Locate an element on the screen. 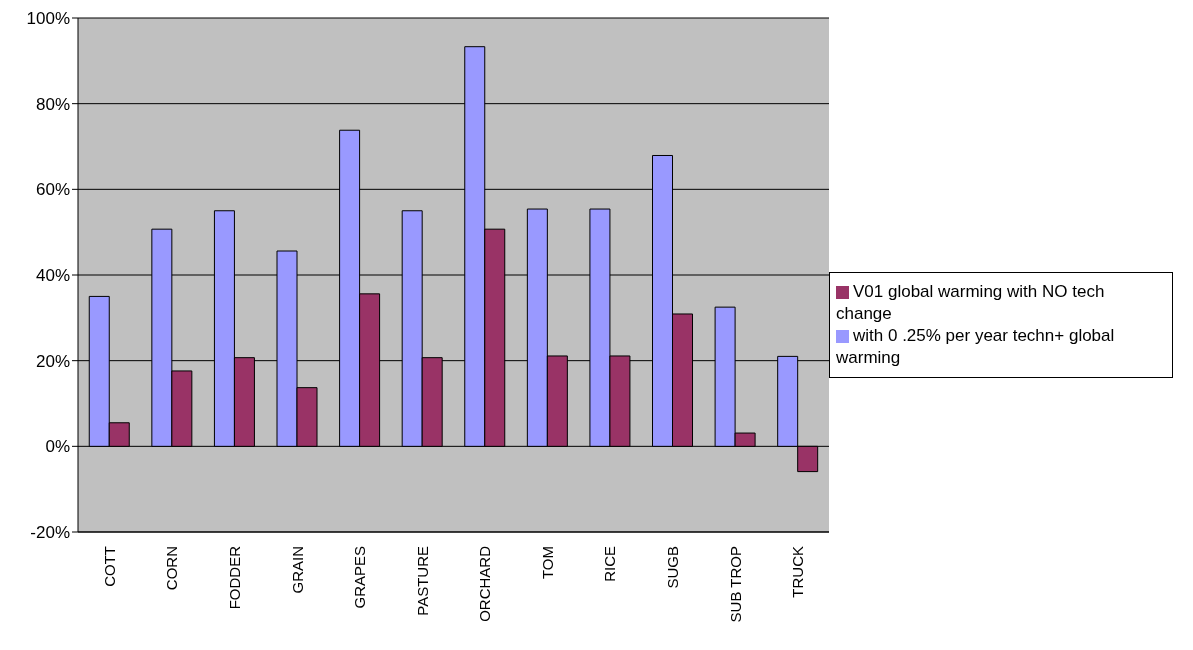  x-tick-label: PASTURE is located at coordinates (422, 581).